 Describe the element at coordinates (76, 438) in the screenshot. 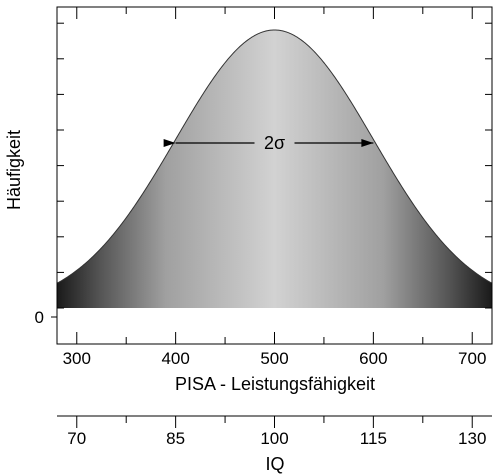

I see `iq-tick-label: 70` at that location.